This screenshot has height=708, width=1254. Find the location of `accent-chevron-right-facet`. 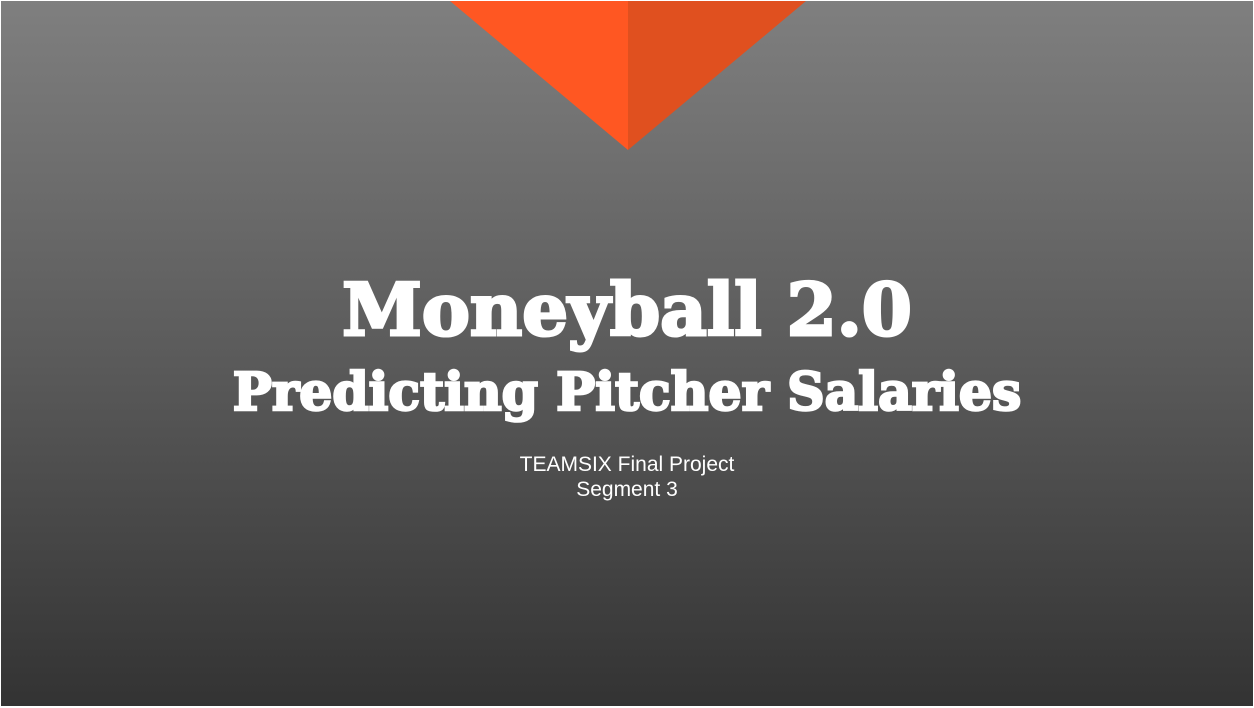

accent-chevron-right-facet is located at coordinates (717, 75).